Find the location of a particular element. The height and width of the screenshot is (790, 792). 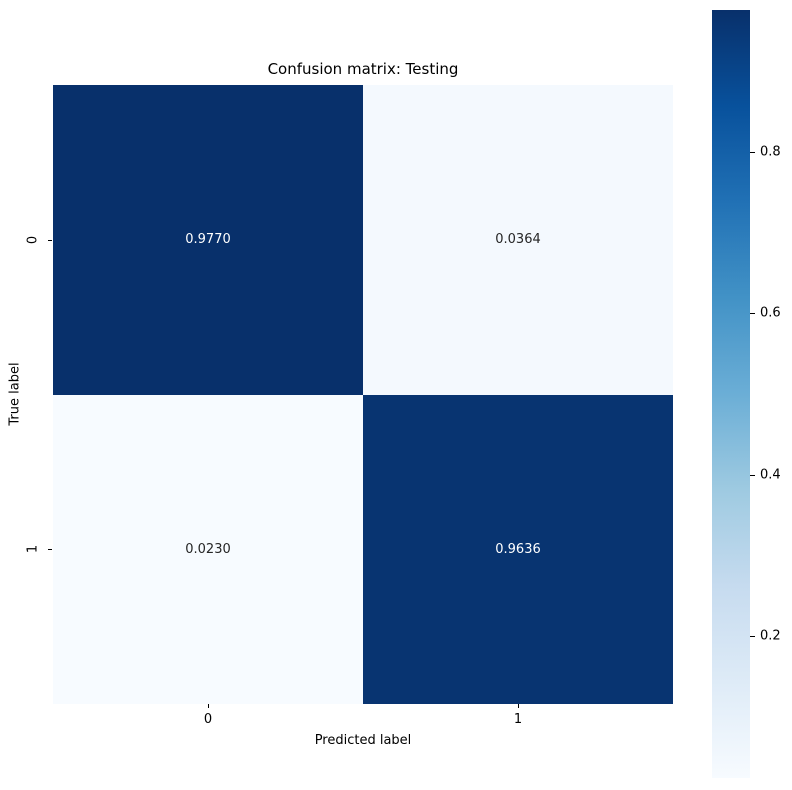

cell-annotation: 0.0230 is located at coordinates (208, 549).